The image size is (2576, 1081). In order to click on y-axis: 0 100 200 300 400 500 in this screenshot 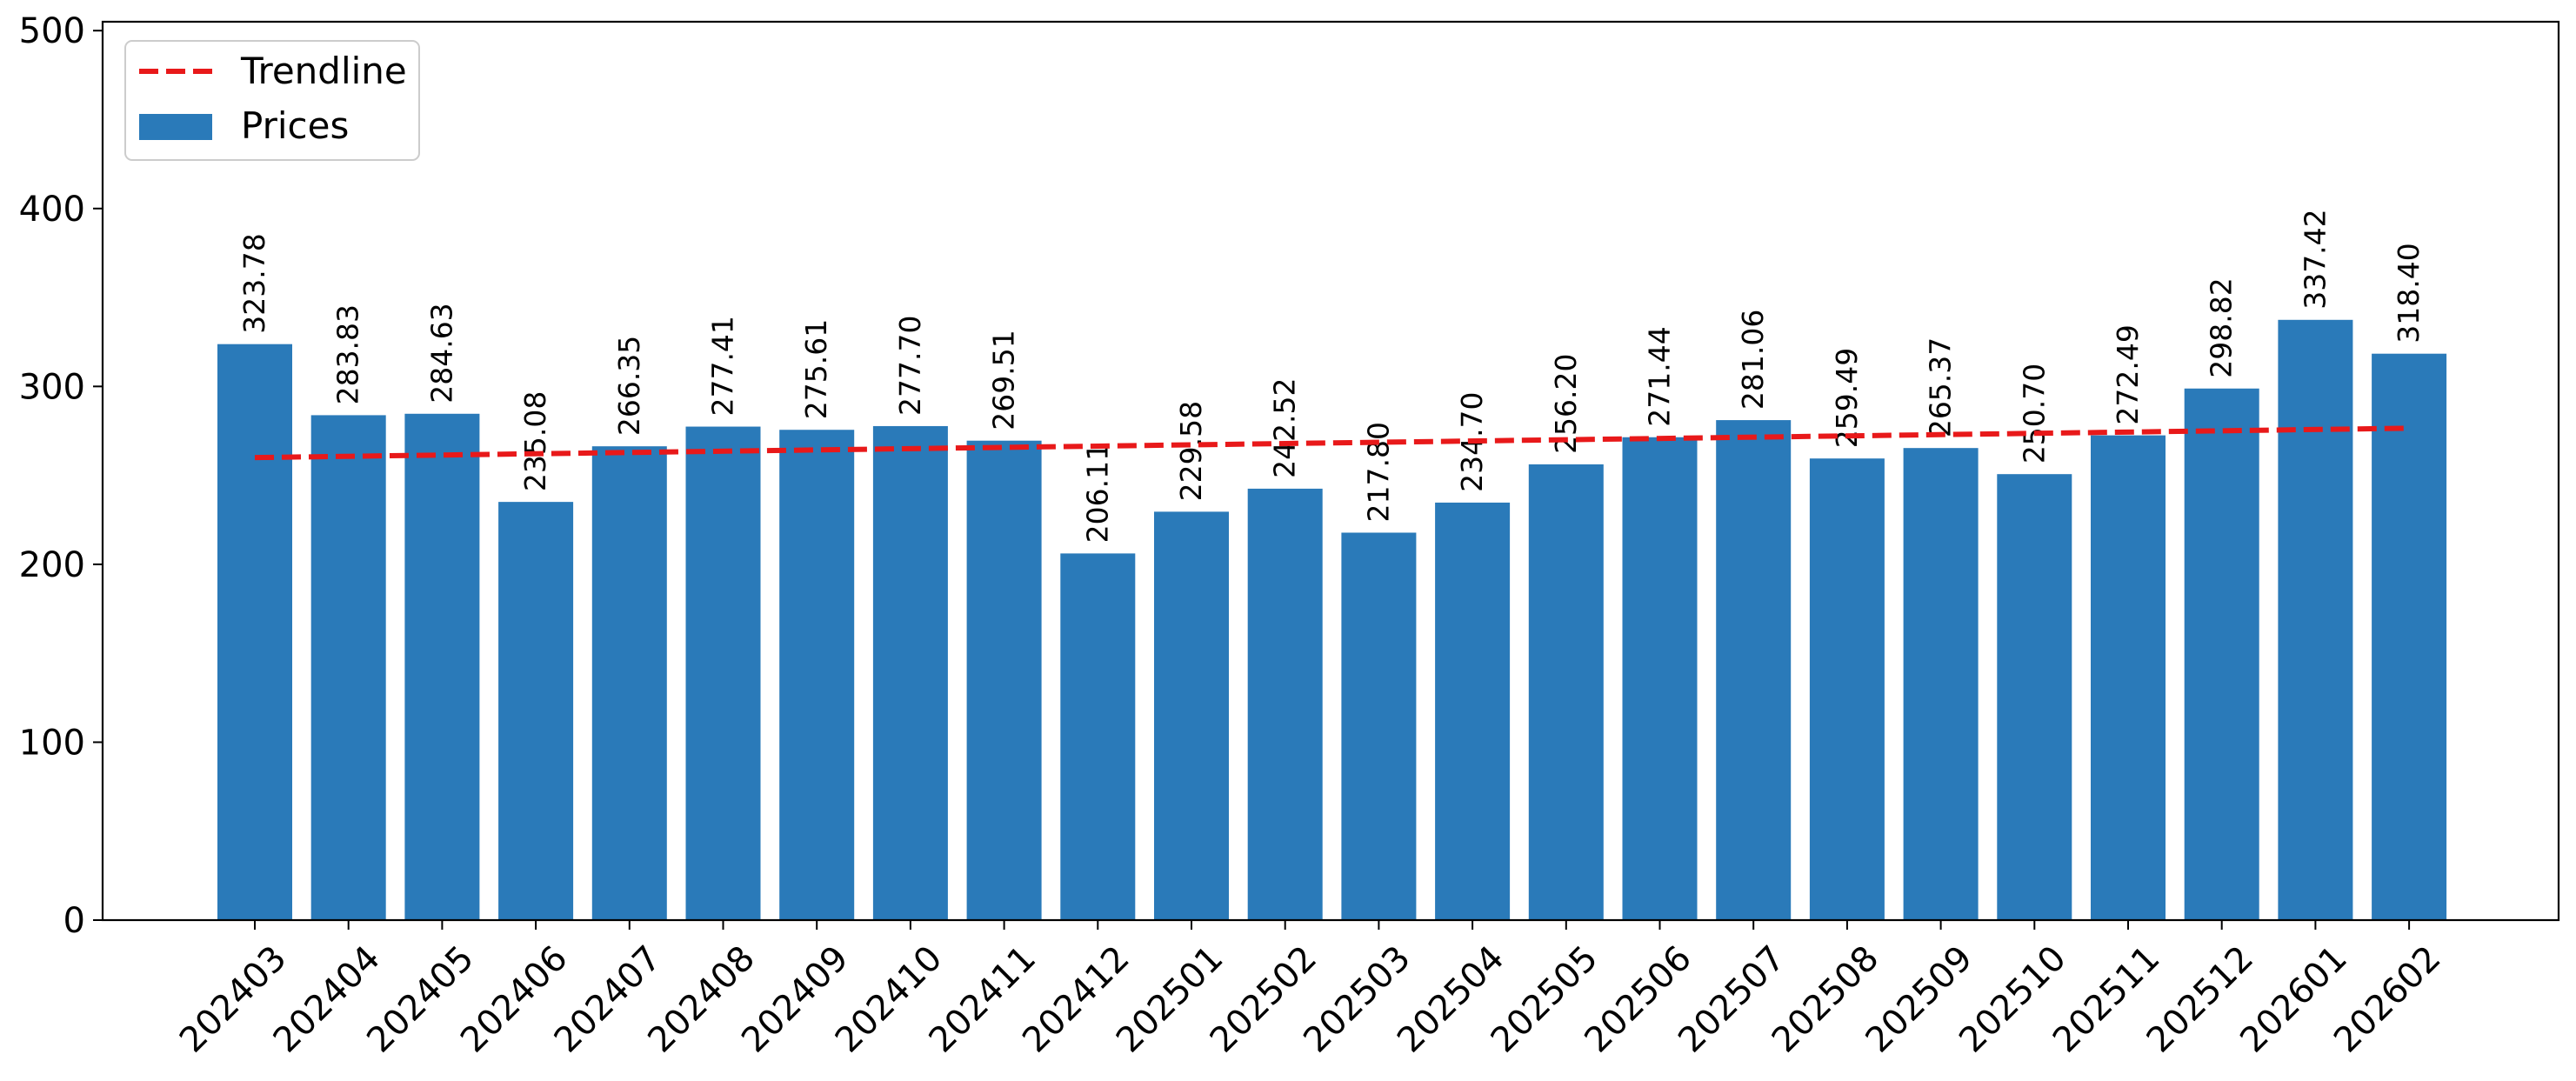, I will do `click(61, 476)`.